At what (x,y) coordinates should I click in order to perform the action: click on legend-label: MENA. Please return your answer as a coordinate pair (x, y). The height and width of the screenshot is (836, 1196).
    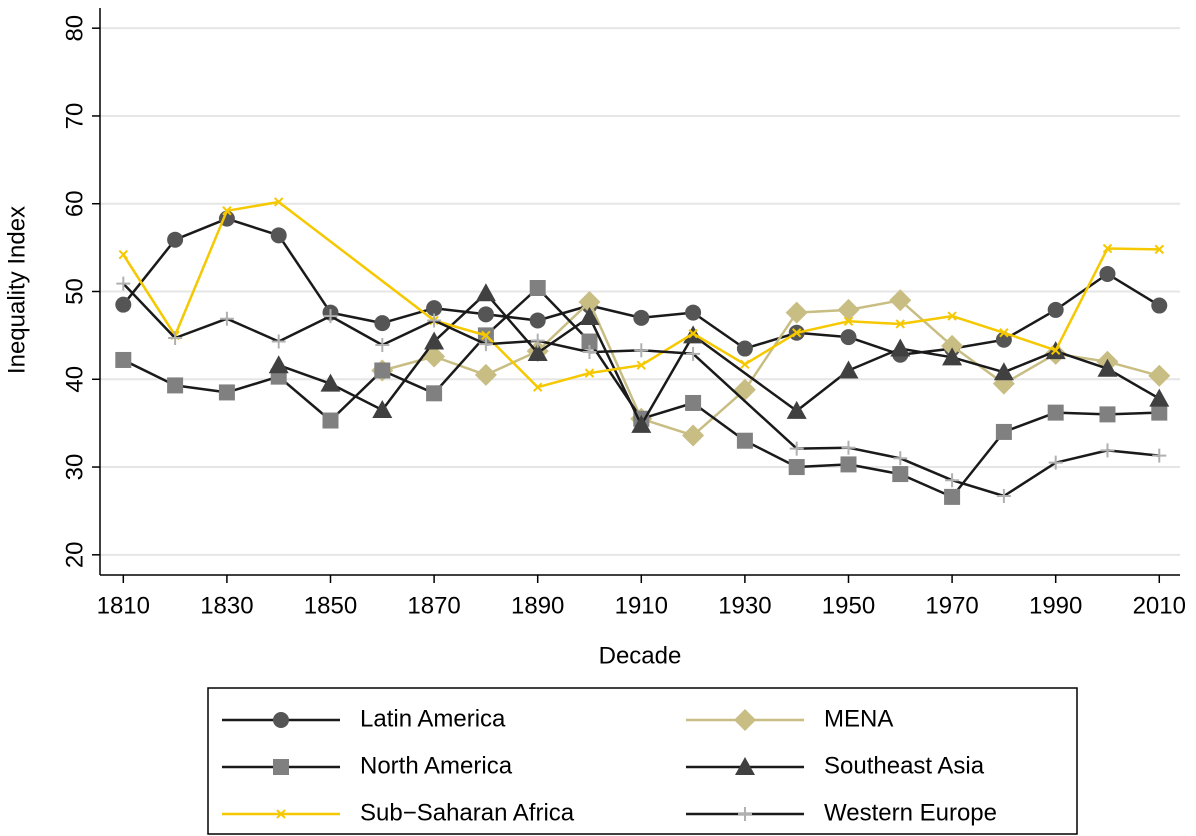
    Looking at the image, I should click on (858, 718).